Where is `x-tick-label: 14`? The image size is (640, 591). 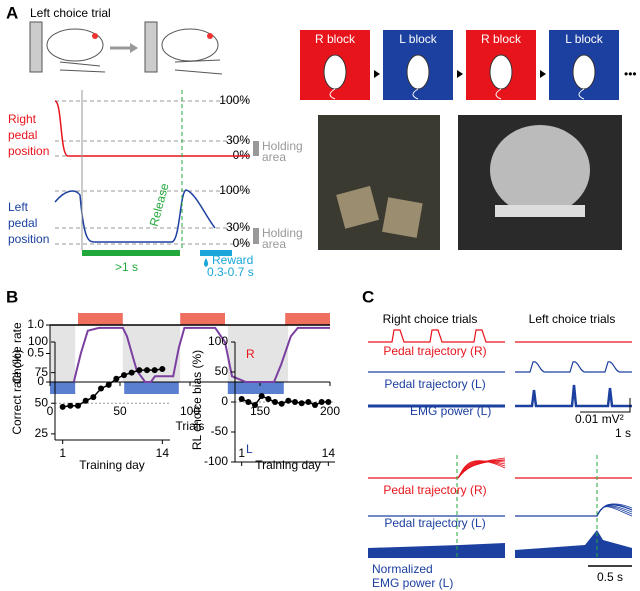 x-tick-label: 14 is located at coordinates (163, 453).